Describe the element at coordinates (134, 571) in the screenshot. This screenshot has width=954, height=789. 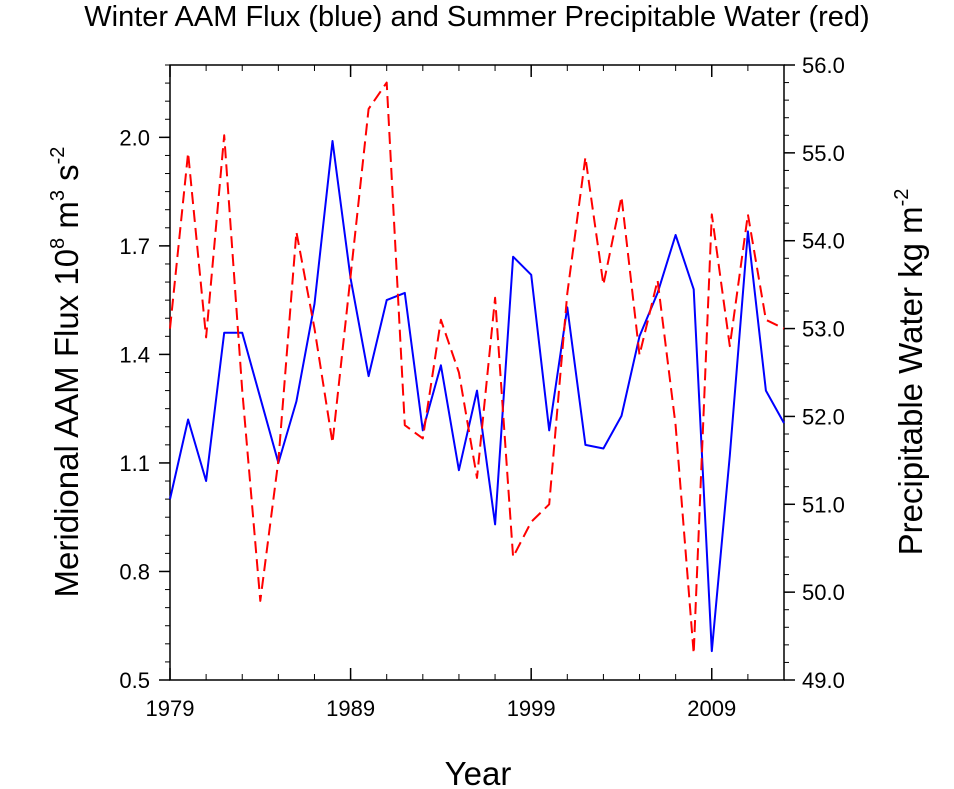
I see `y-left-tick-label: 0.8` at that location.